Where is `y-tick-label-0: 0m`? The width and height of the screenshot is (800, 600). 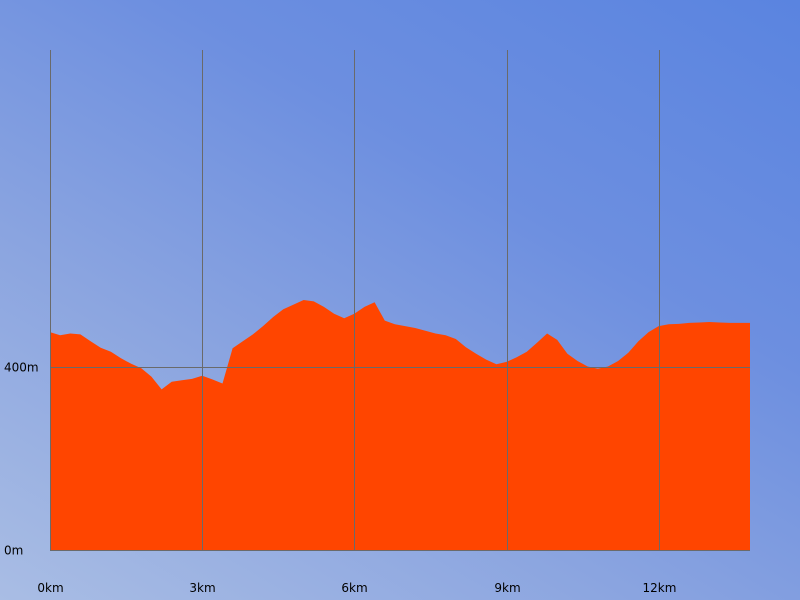 y-tick-label-0: 0m is located at coordinates (13, 551).